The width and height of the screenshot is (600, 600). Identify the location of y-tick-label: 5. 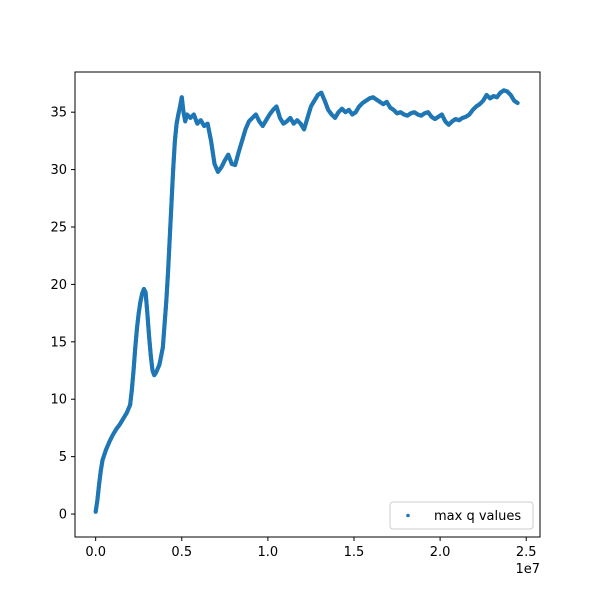
(63, 457).